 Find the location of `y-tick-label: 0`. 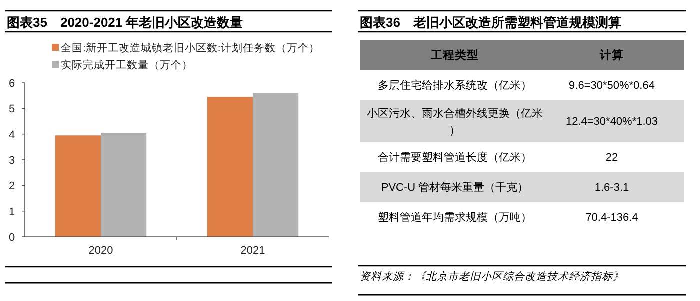

y-tick-label: 0 is located at coordinates (12, 238).